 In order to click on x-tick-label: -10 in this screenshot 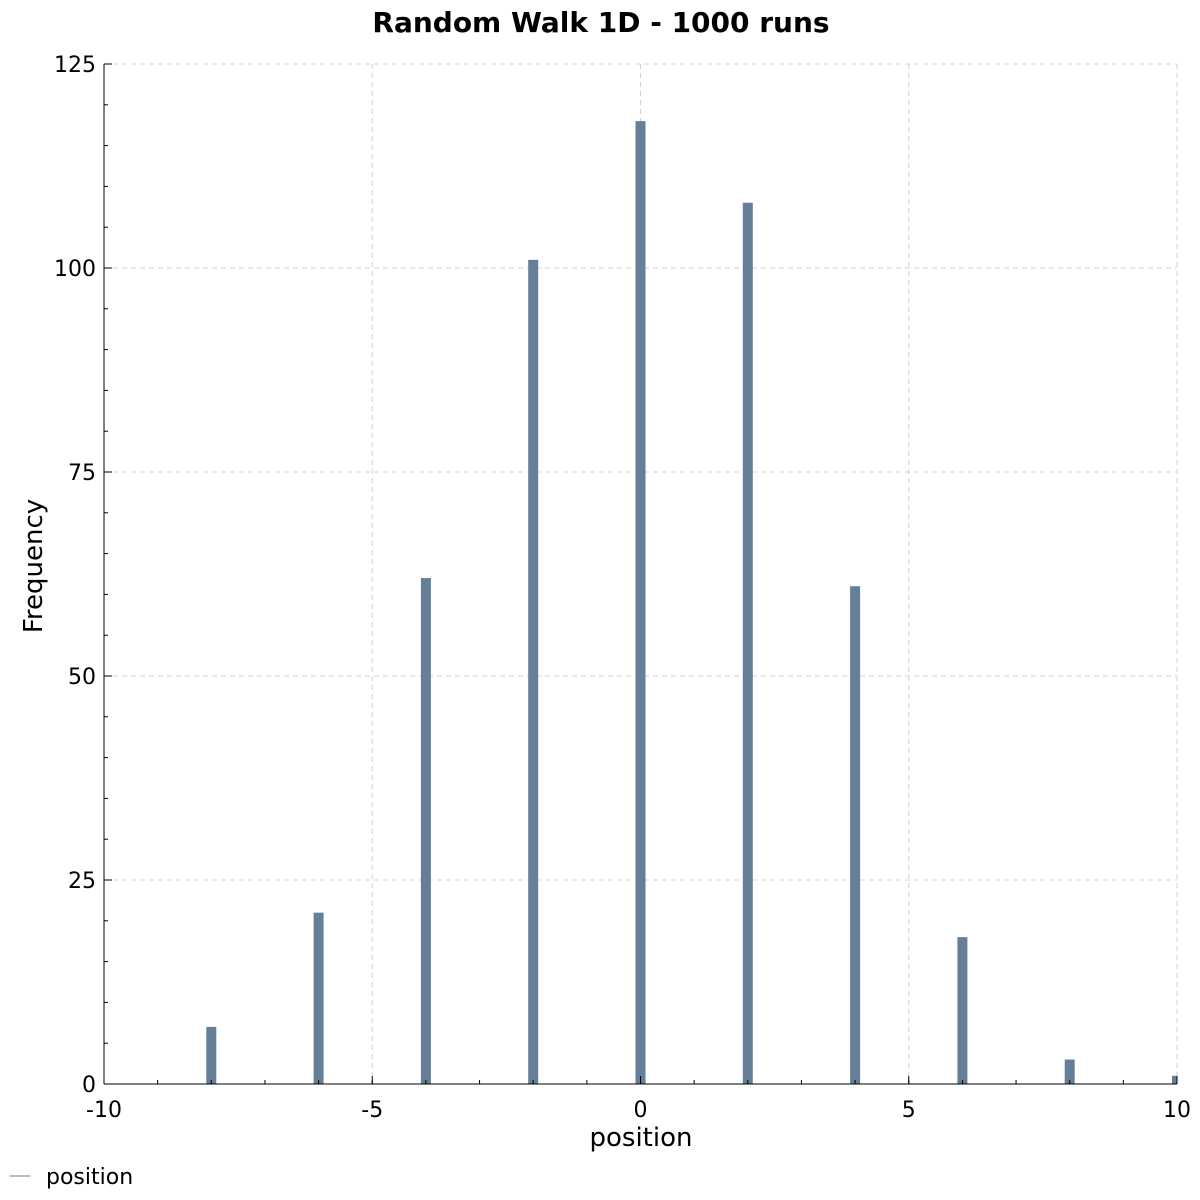, I will do `click(104, 1110)`.